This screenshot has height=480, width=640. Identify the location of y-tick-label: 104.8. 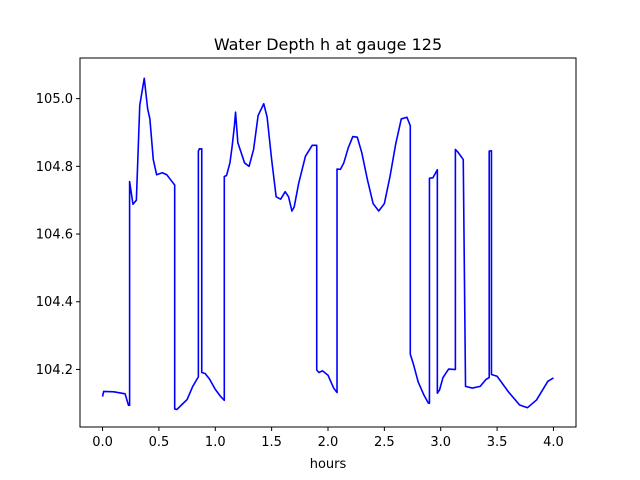
(54, 167).